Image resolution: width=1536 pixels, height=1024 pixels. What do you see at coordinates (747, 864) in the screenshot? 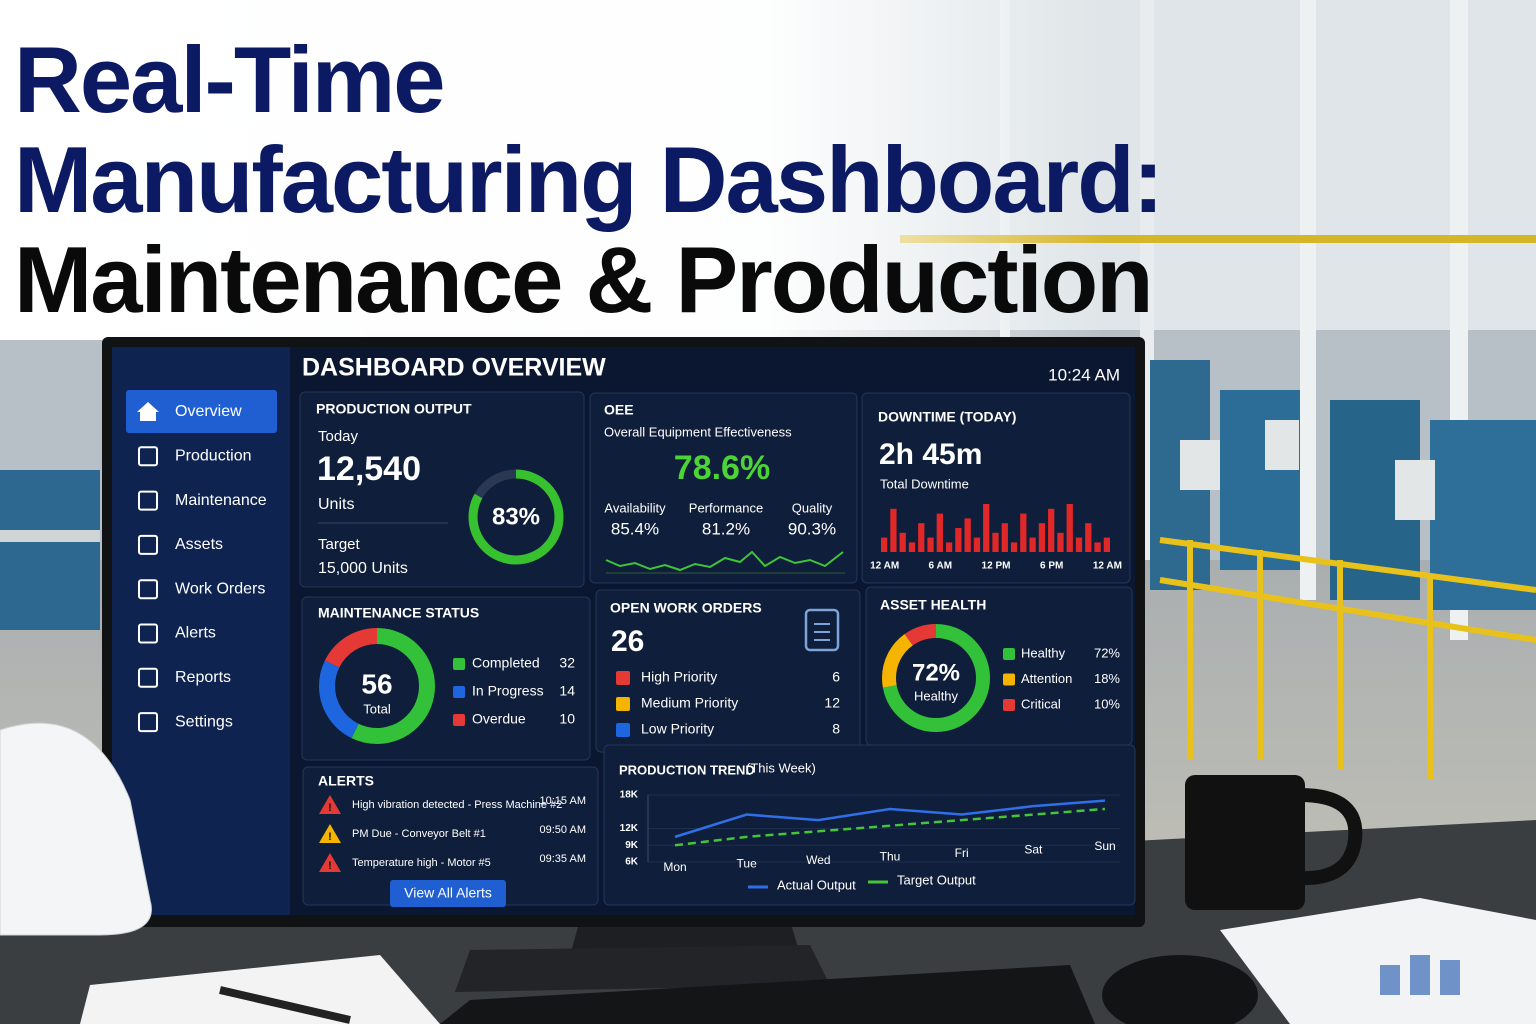
I see `x-tick-label: Tue` at bounding box center [747, 864].